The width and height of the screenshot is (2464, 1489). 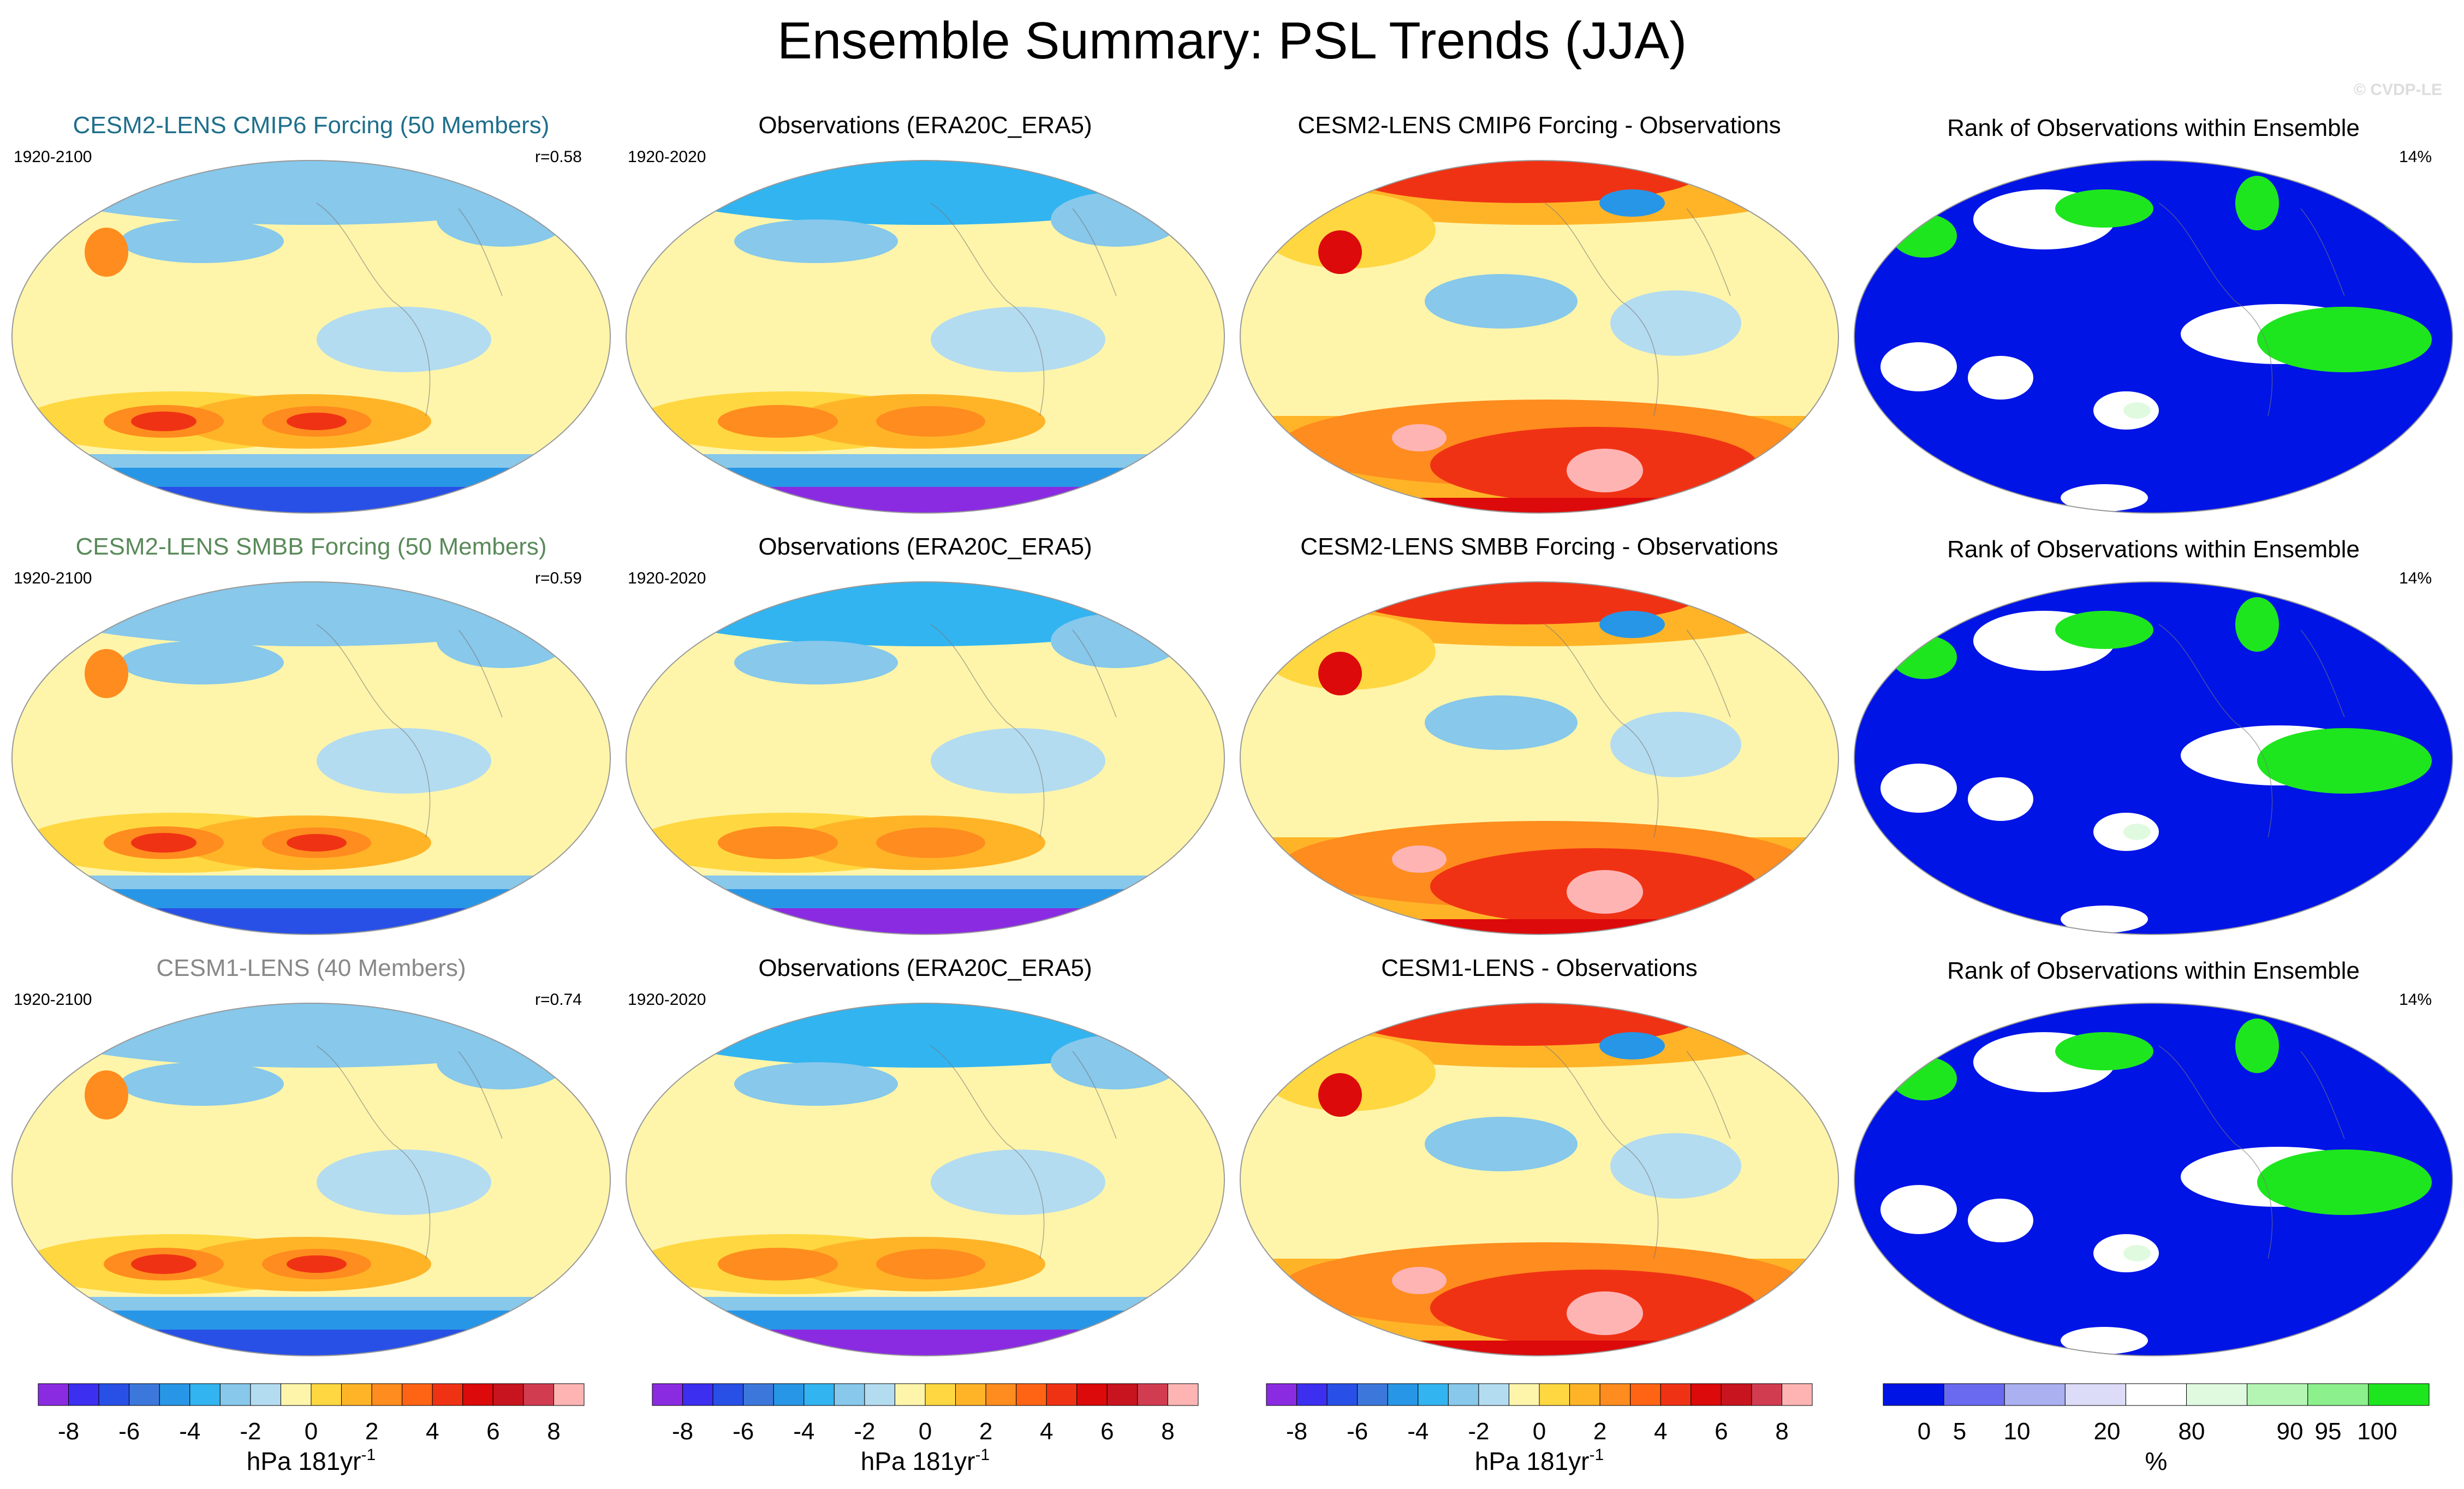 What do you see at coordinates (1539, 546) in the screenshot?
I see `difference-panel-title: CESM2-LENS SMBB Forcing - Observations` at bounding box center [1539, 546].